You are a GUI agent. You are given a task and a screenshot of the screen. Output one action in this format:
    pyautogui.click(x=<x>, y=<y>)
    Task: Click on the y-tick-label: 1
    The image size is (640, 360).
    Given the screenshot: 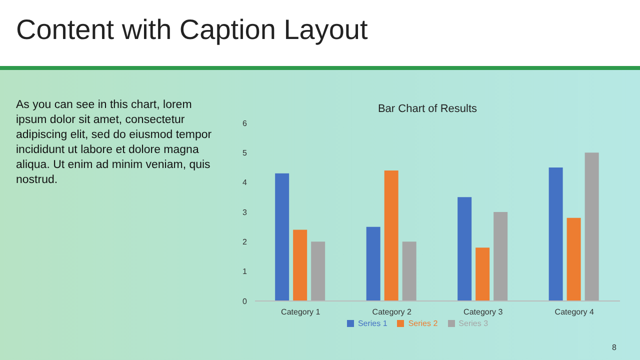 What is the action you would take?
    pyautogui.click(x=245, y=271)
    